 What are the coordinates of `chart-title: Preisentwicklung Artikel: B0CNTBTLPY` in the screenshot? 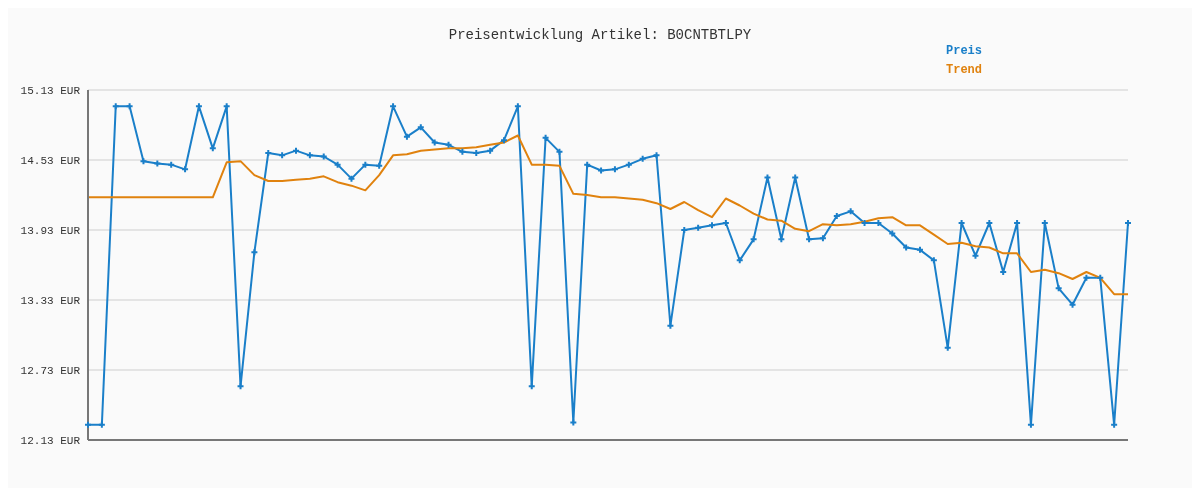 It's located at (600, 35).